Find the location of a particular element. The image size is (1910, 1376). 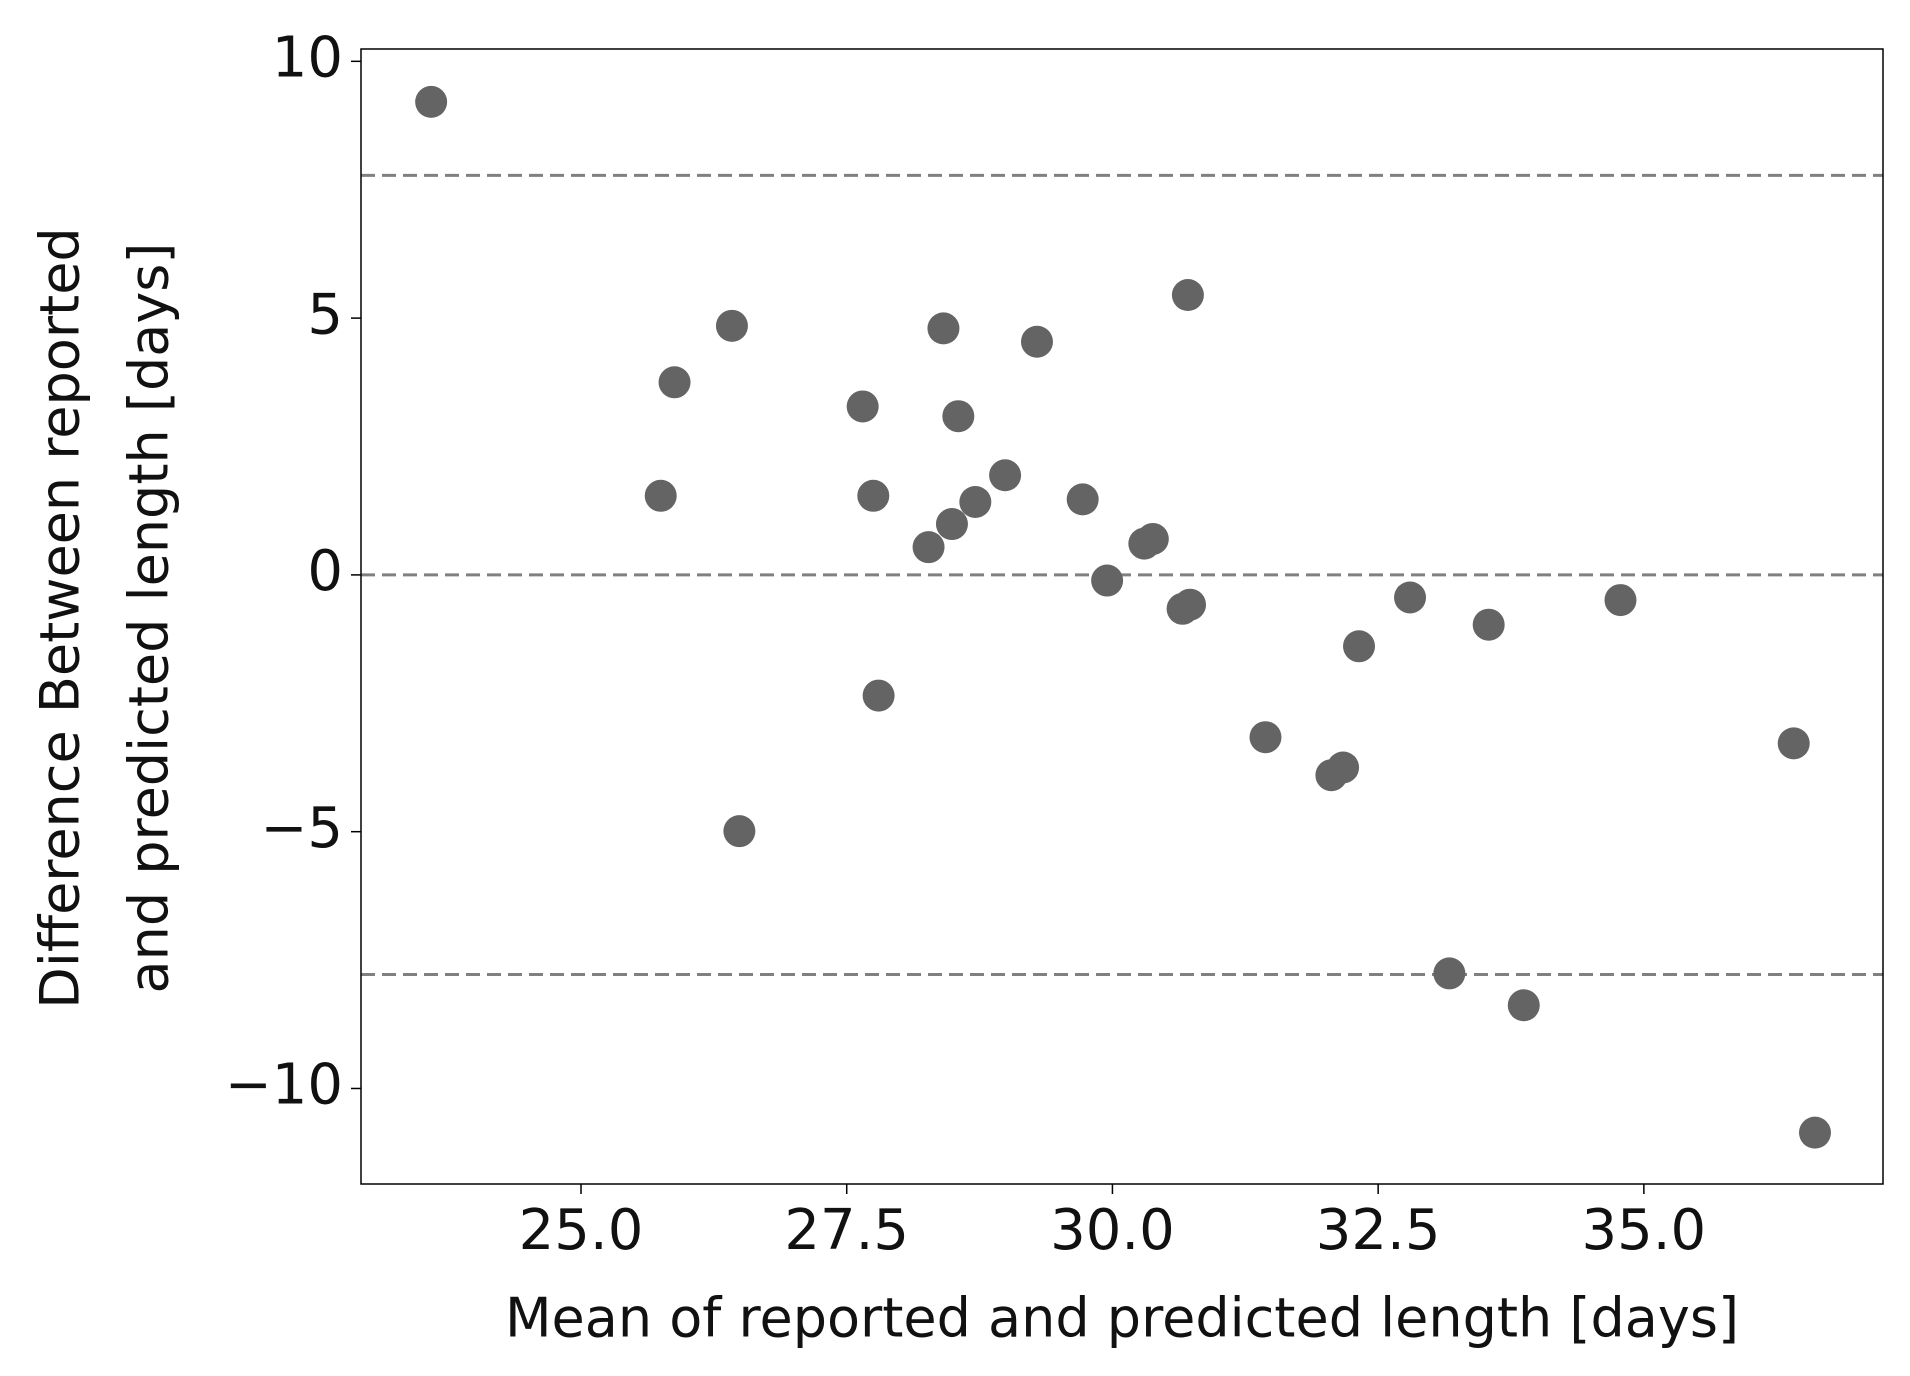

y-axis-label: Difference Between reported is located at coordinates (60, 617).